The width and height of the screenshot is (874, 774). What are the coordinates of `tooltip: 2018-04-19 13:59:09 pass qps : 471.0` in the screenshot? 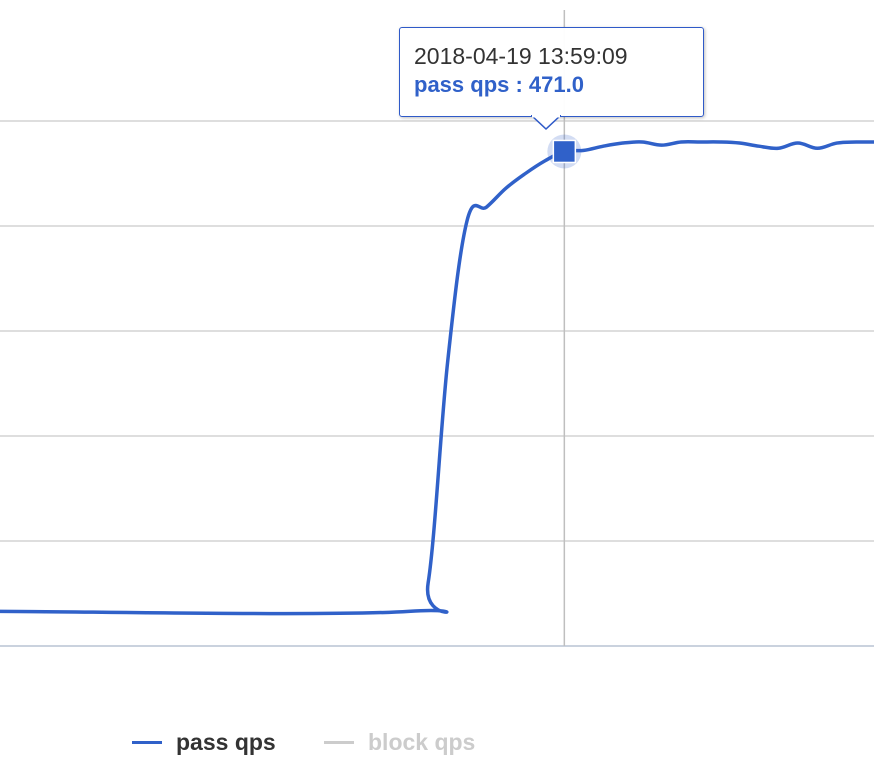 It's located at (551, 72).